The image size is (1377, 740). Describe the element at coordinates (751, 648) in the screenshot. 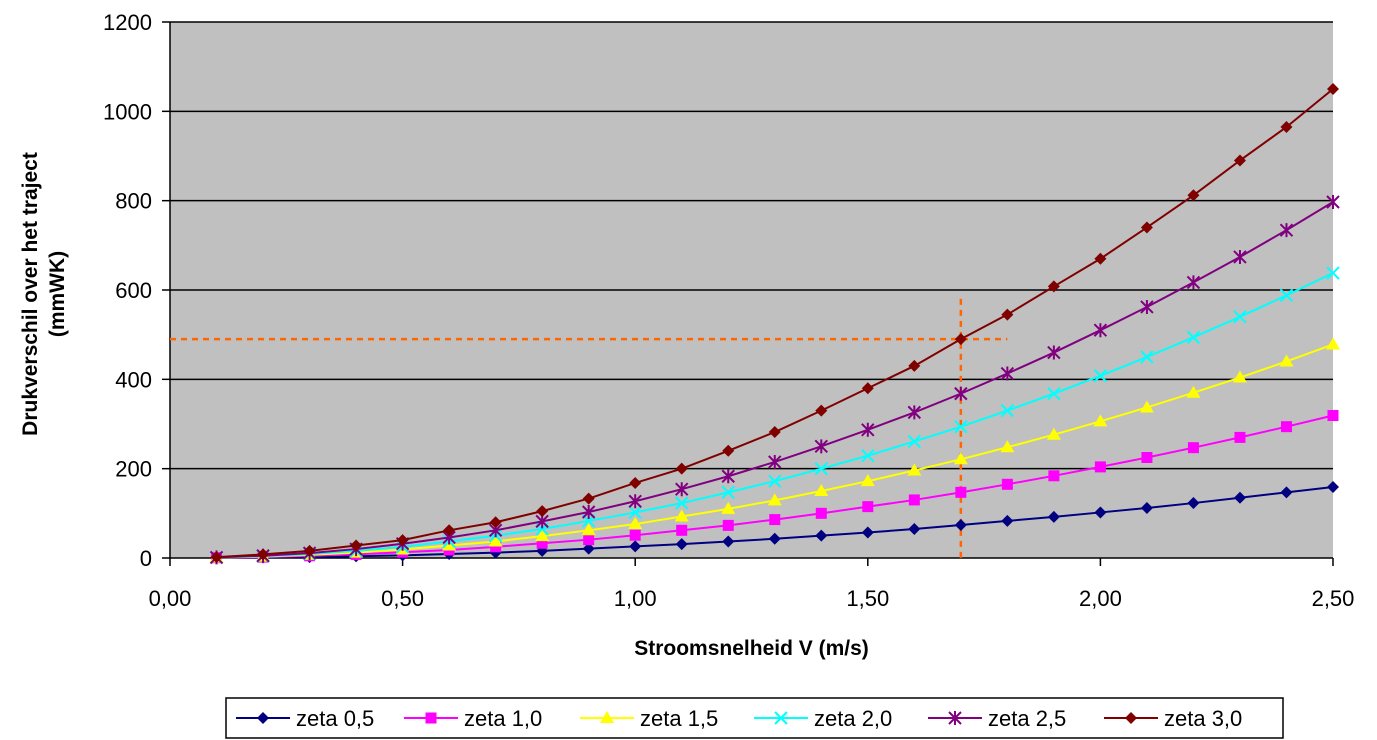

I see `x-axis-title: Stroomsnelheid V (m/s)` at that location.